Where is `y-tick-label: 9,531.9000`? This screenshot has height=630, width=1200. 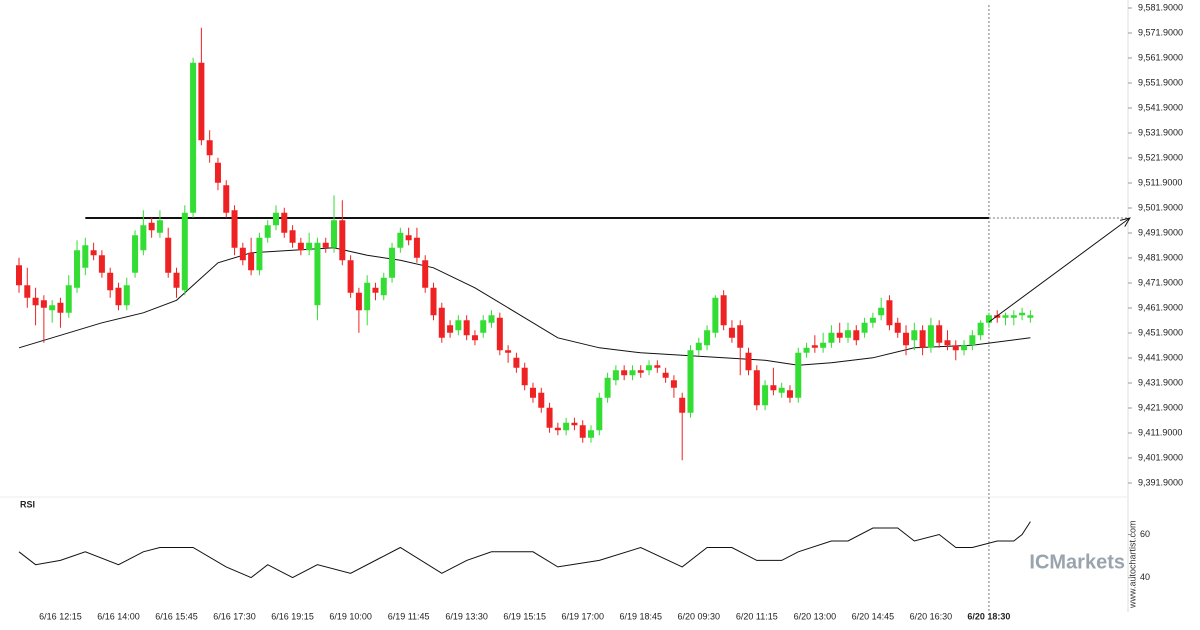 y-tick-label: 9,531.9000 is located at coordinates (1160, 132).